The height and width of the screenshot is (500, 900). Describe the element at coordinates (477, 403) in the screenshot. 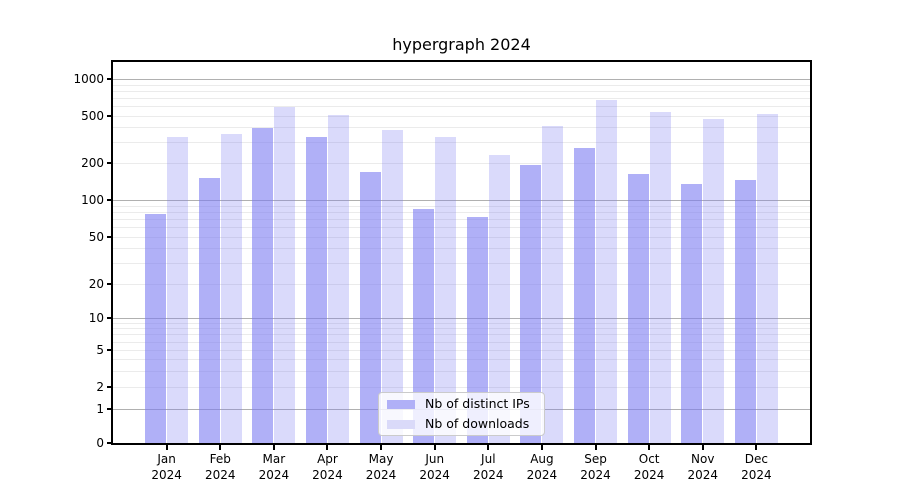

I see `legend-label-distinct-ips: Nb of distinct IPs` at that location.